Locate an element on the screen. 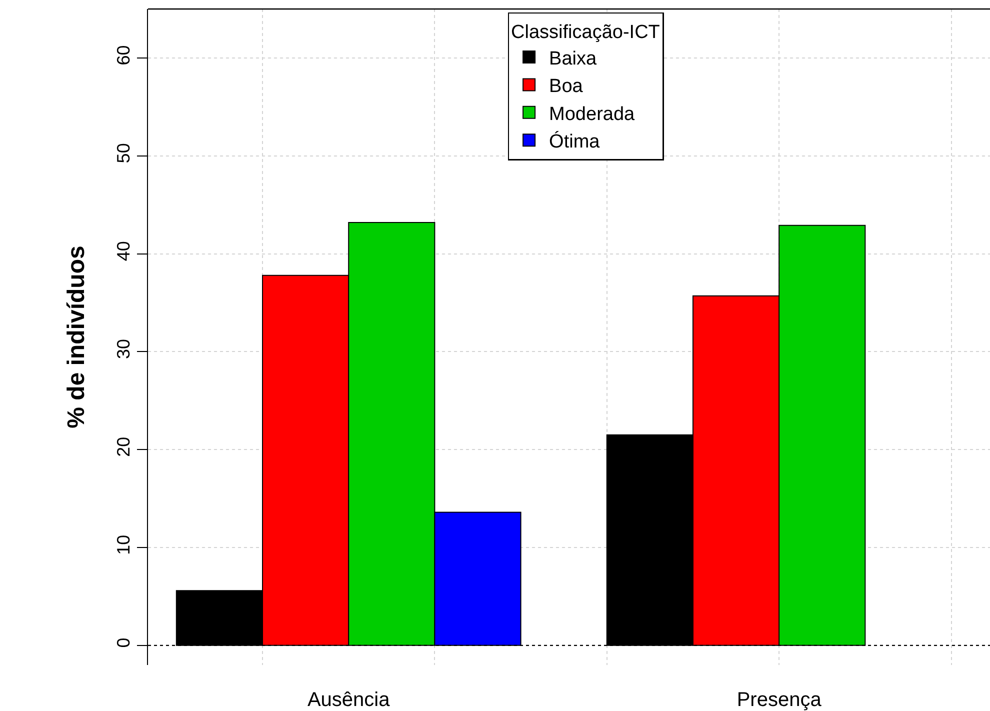  x-tick-label: Presença is located at coordinates (779, 700).